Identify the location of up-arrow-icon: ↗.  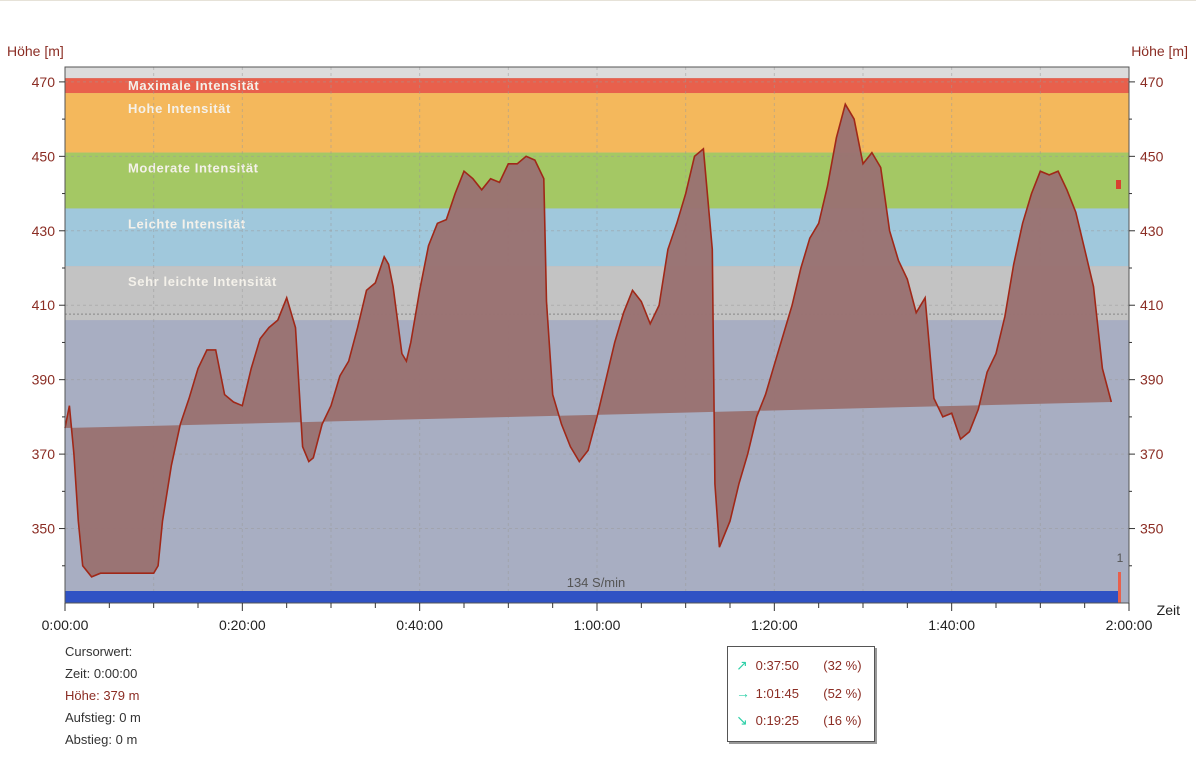
(742, 665).